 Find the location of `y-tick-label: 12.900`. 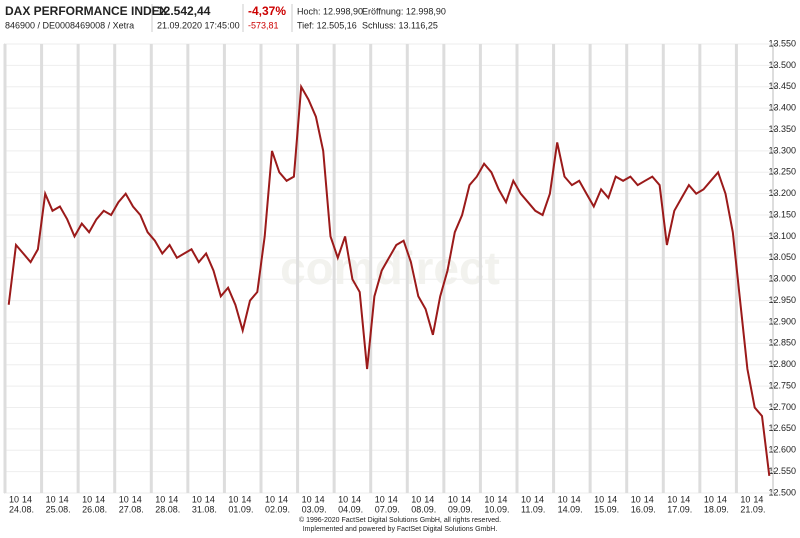

y-tick-label: 12.900 is located at coordinates (782, 321).